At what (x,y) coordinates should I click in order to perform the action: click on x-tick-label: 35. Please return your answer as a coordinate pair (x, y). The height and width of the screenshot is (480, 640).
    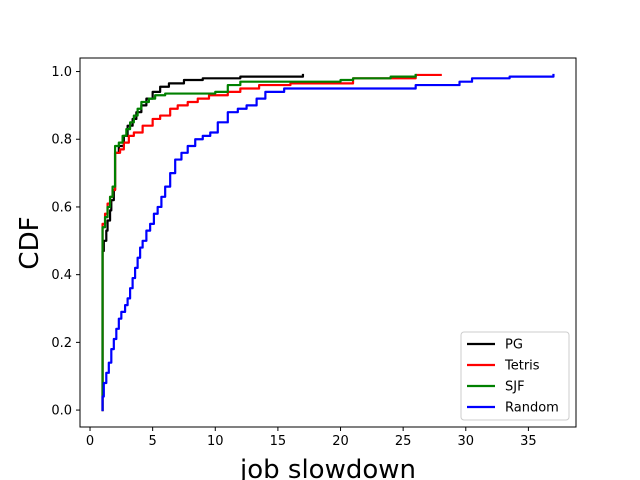
    Looking at the image, I should click on (528, 441).